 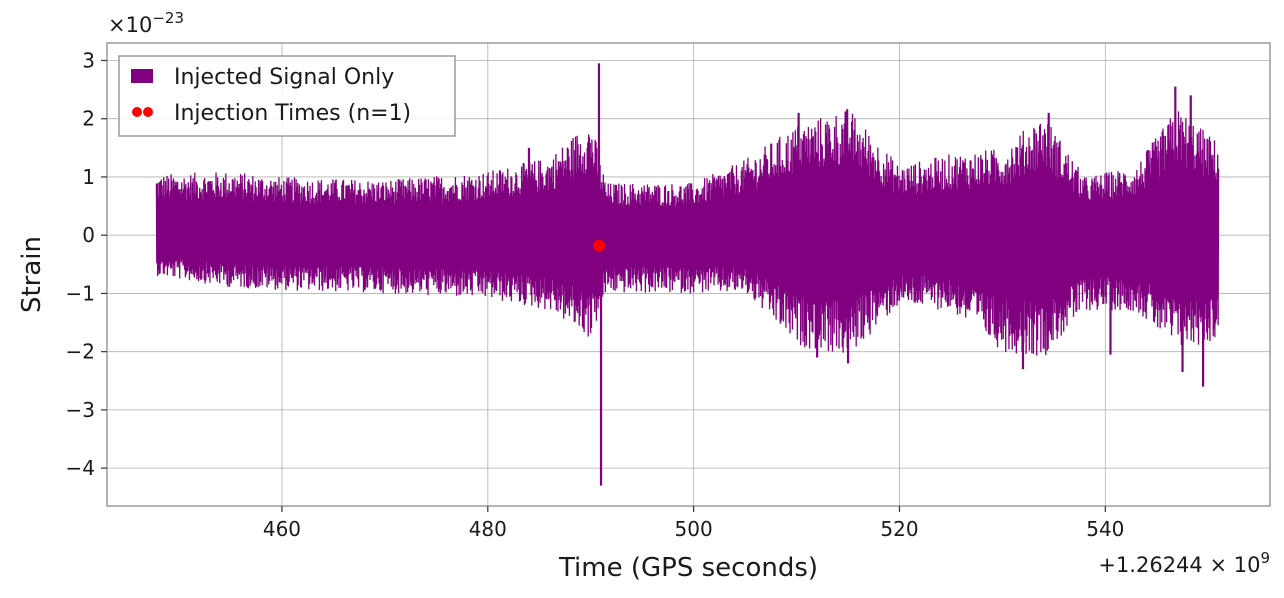 What do you see at coordinates (88, 235) in the screenshot?
I see `y-tick-label: 0` at bounding box center [88, 235].